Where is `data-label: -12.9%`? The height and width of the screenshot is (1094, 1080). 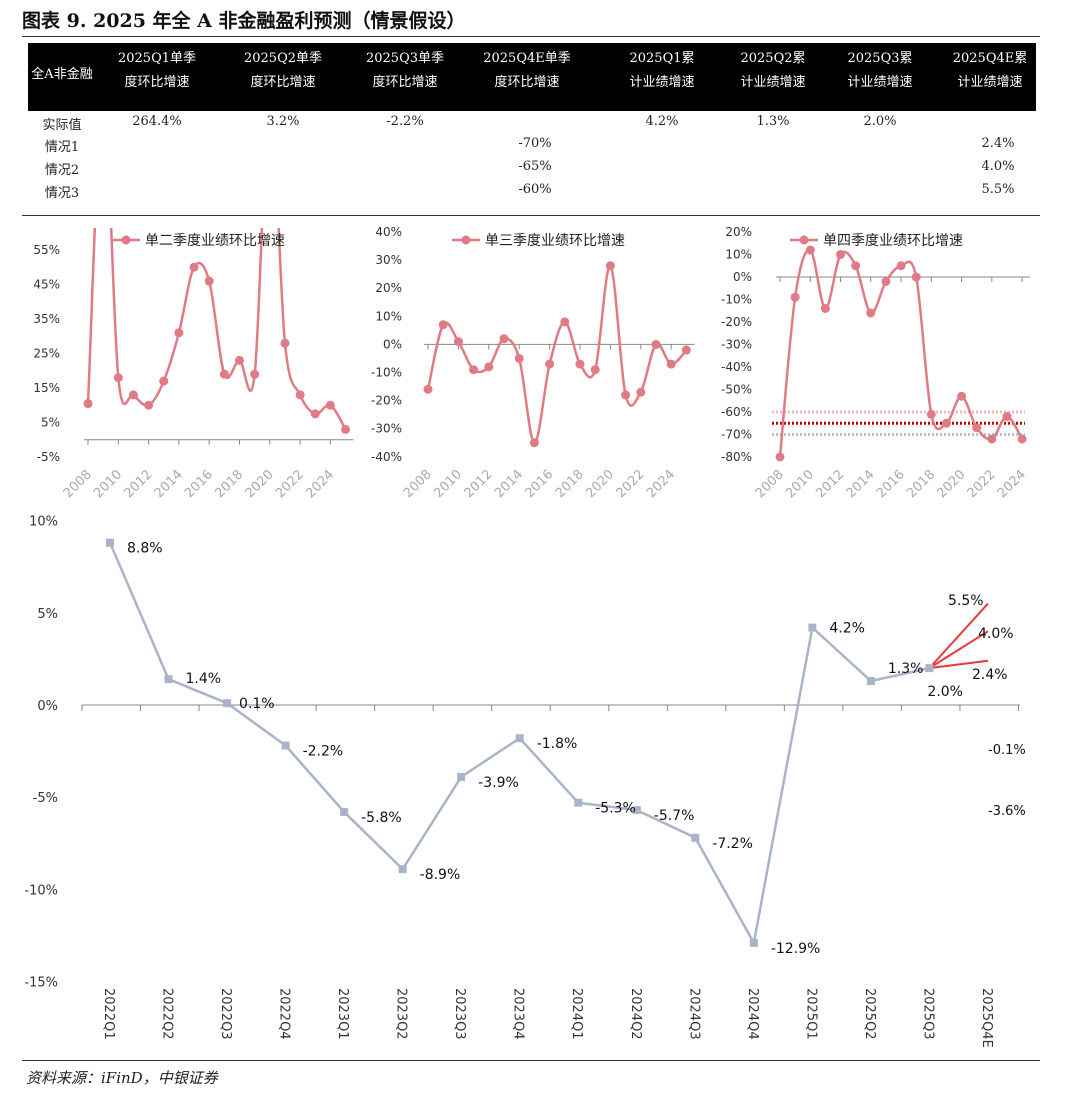 data-label: -12.9% is located at coordinates (796, 949).